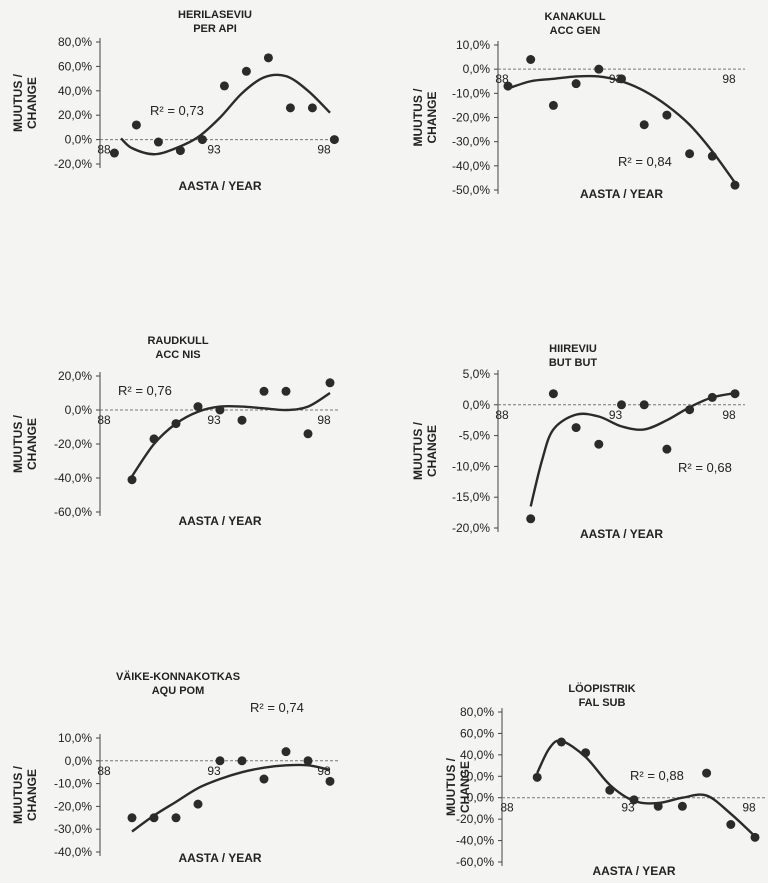 The width and height of the screenshot is (768, 883). I want to click on chart-title: HIIREVIU, so click(573, 349).